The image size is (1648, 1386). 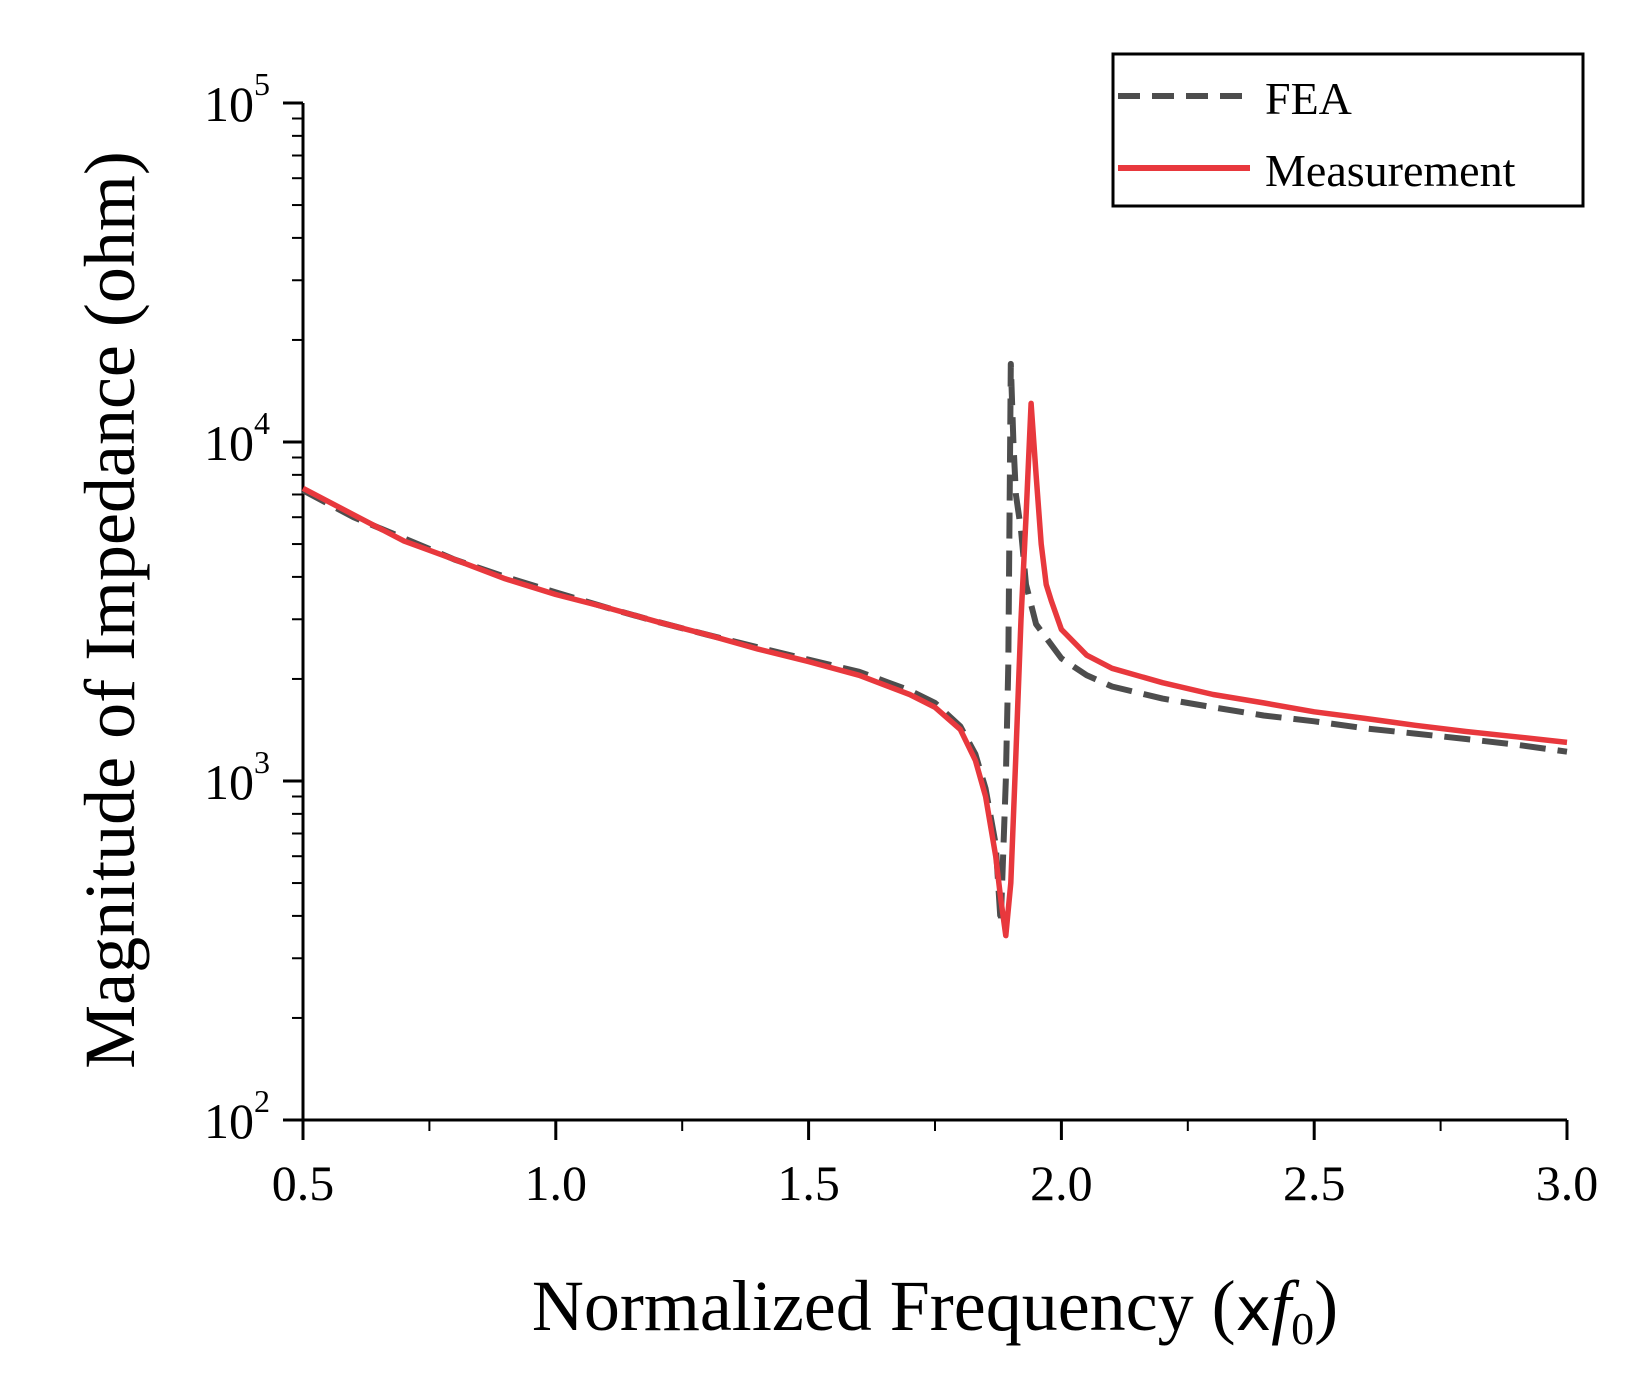 I want to click on y-tick-label: 10⁵, so click(x=237, y=99).